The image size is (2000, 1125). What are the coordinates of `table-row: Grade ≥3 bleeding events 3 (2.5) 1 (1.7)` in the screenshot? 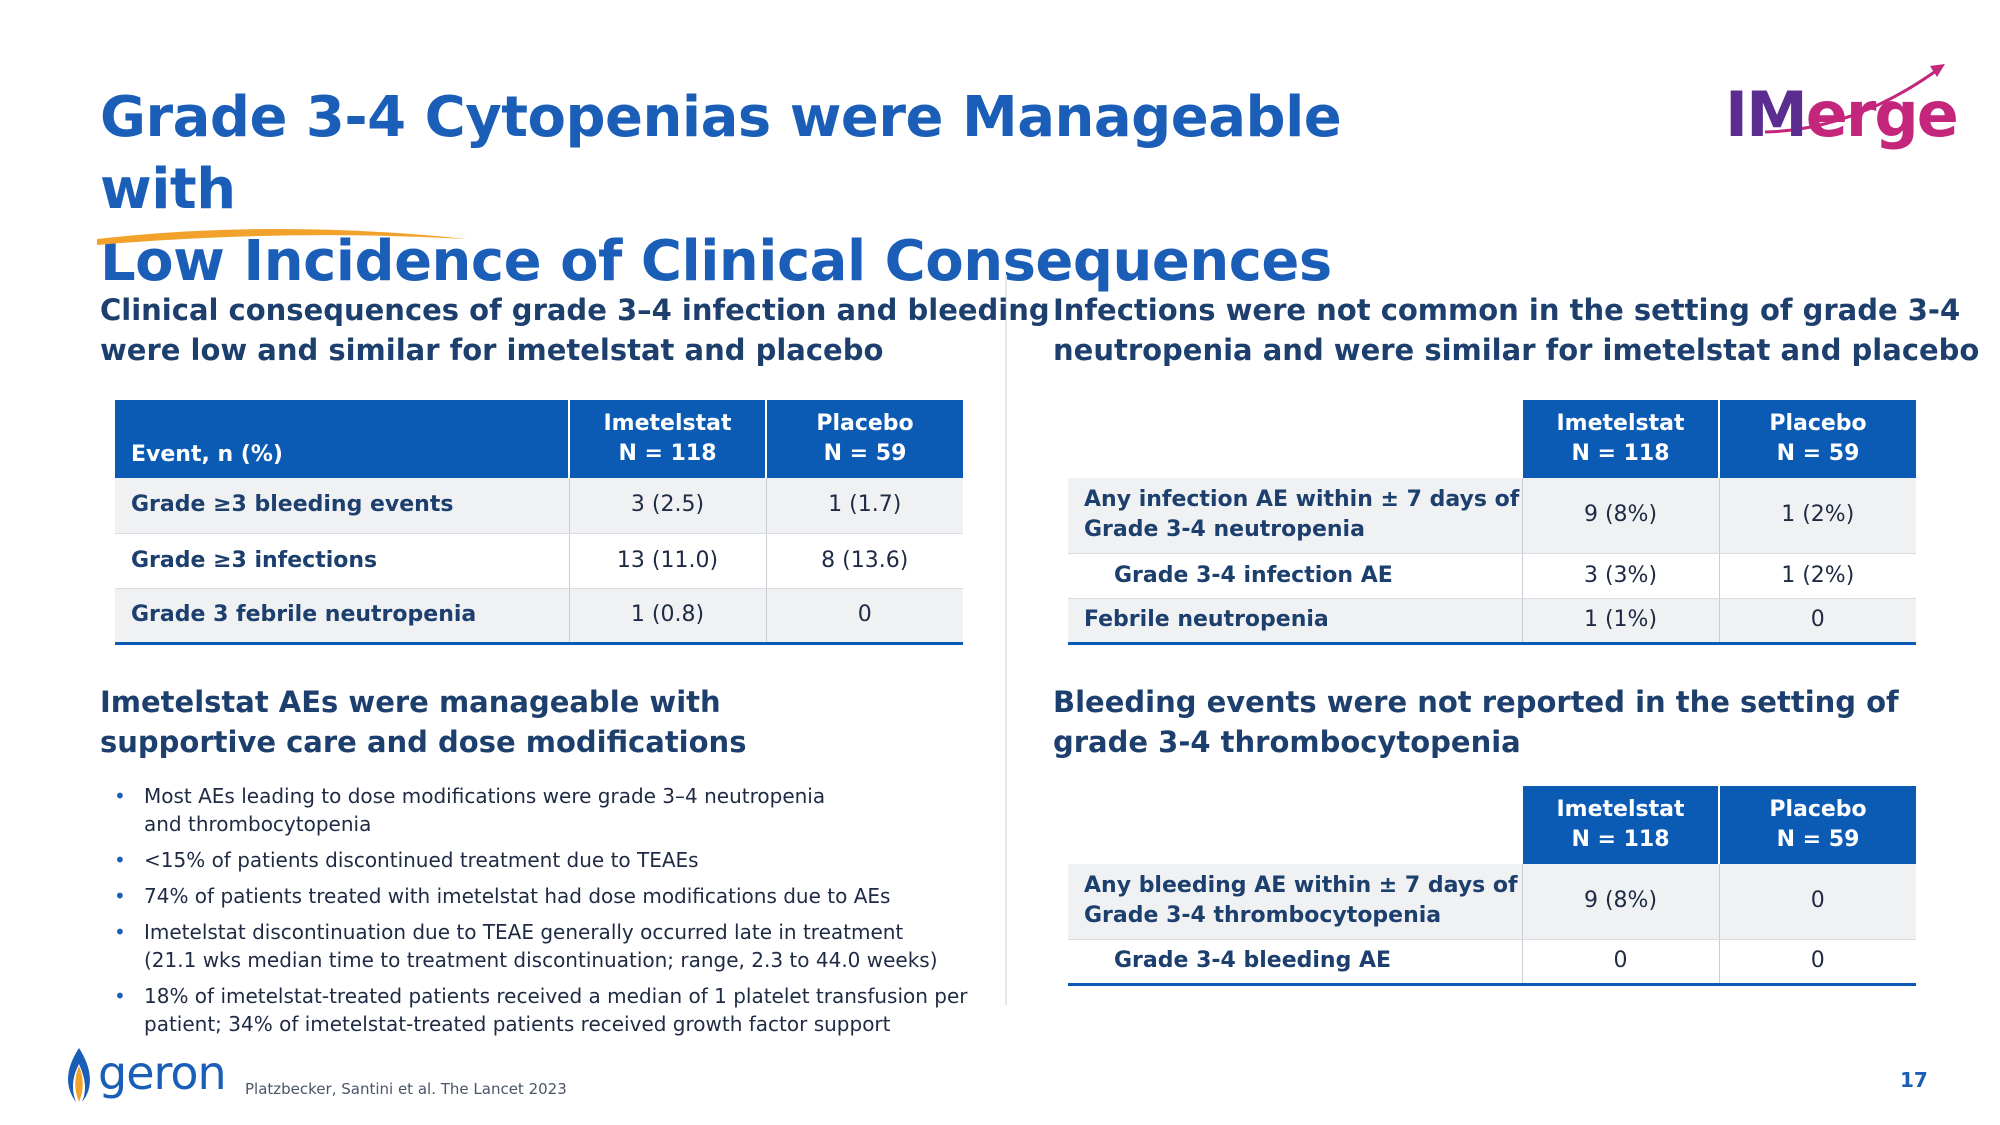 It's located at (539, 506).